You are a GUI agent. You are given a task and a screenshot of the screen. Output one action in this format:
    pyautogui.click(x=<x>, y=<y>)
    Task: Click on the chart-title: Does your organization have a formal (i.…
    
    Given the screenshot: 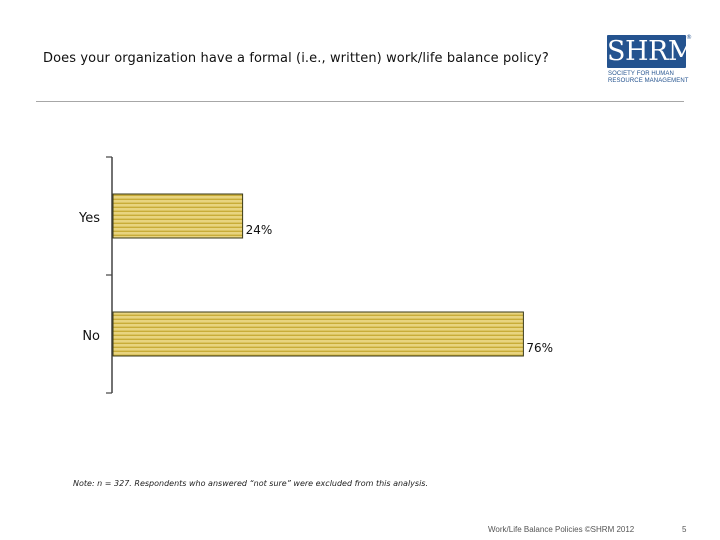 What is the action you would take?
    pyautogui.click(x=296, y=58)
    